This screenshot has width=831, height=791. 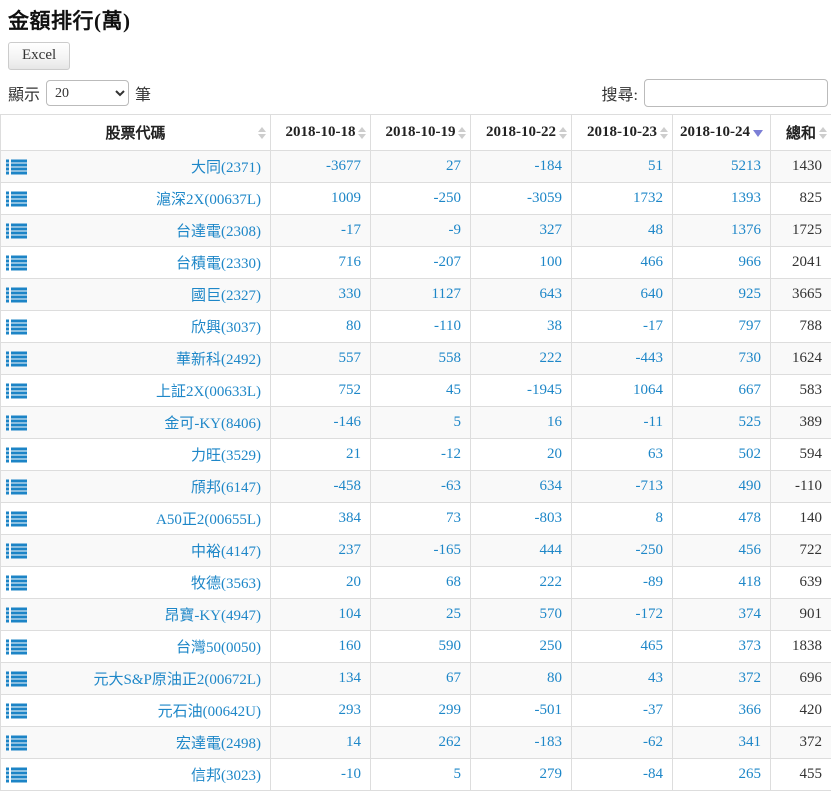 I want to click on stock-link: 頎邦(6147), so click(x=226, y=488).